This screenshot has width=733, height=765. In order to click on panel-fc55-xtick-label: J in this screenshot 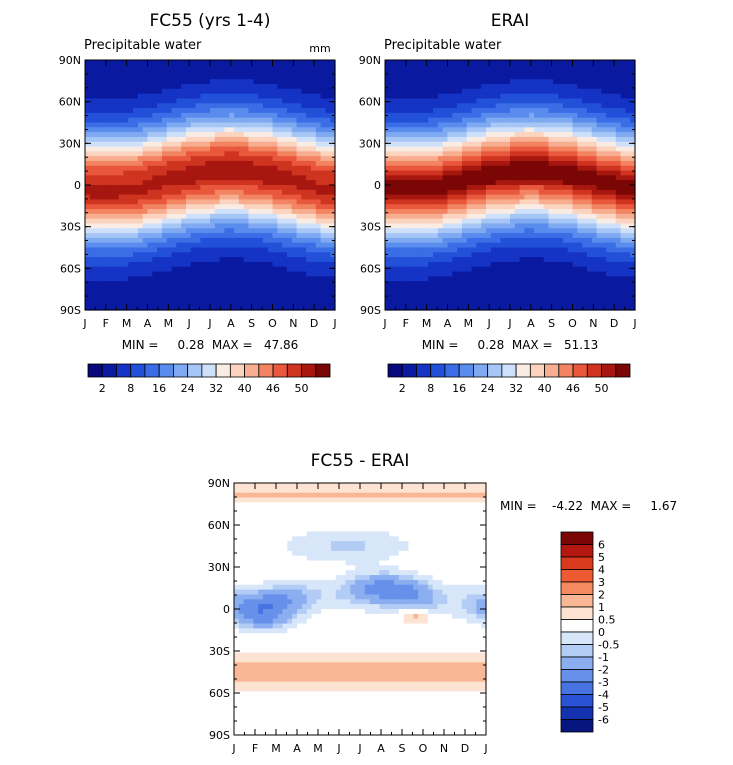, I will do `click(209, 323)`.